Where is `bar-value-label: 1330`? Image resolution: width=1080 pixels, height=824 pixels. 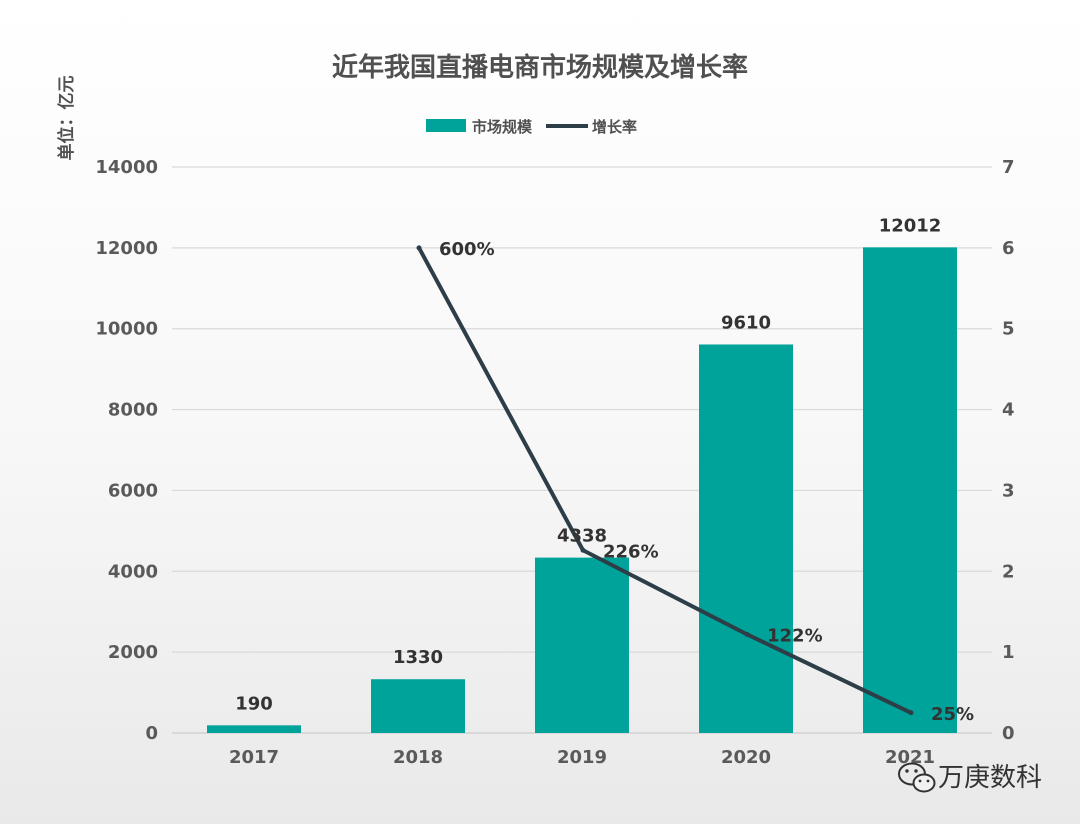 bar-value-label: 1330 is located at coordinates (418, 657).